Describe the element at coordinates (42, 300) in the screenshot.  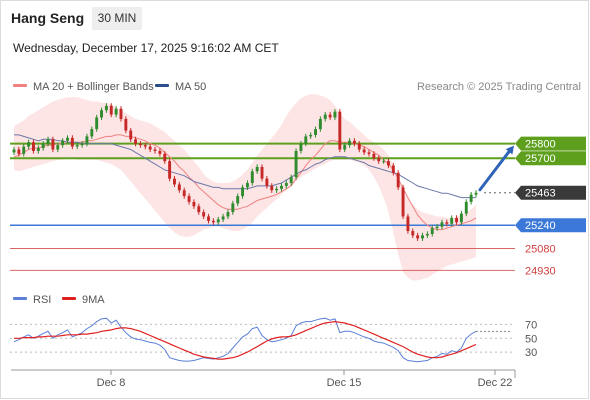
I see `legend-rsi-label: RSI` at that location.